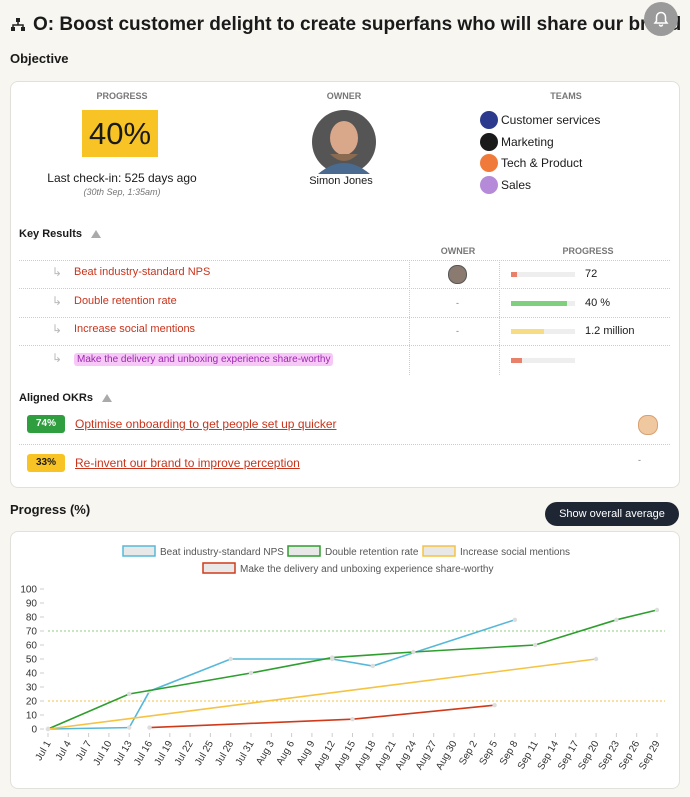 This screenshot has height=797, width=690. I want to click on x-tick-label: Jul 1, so click(44, 751).